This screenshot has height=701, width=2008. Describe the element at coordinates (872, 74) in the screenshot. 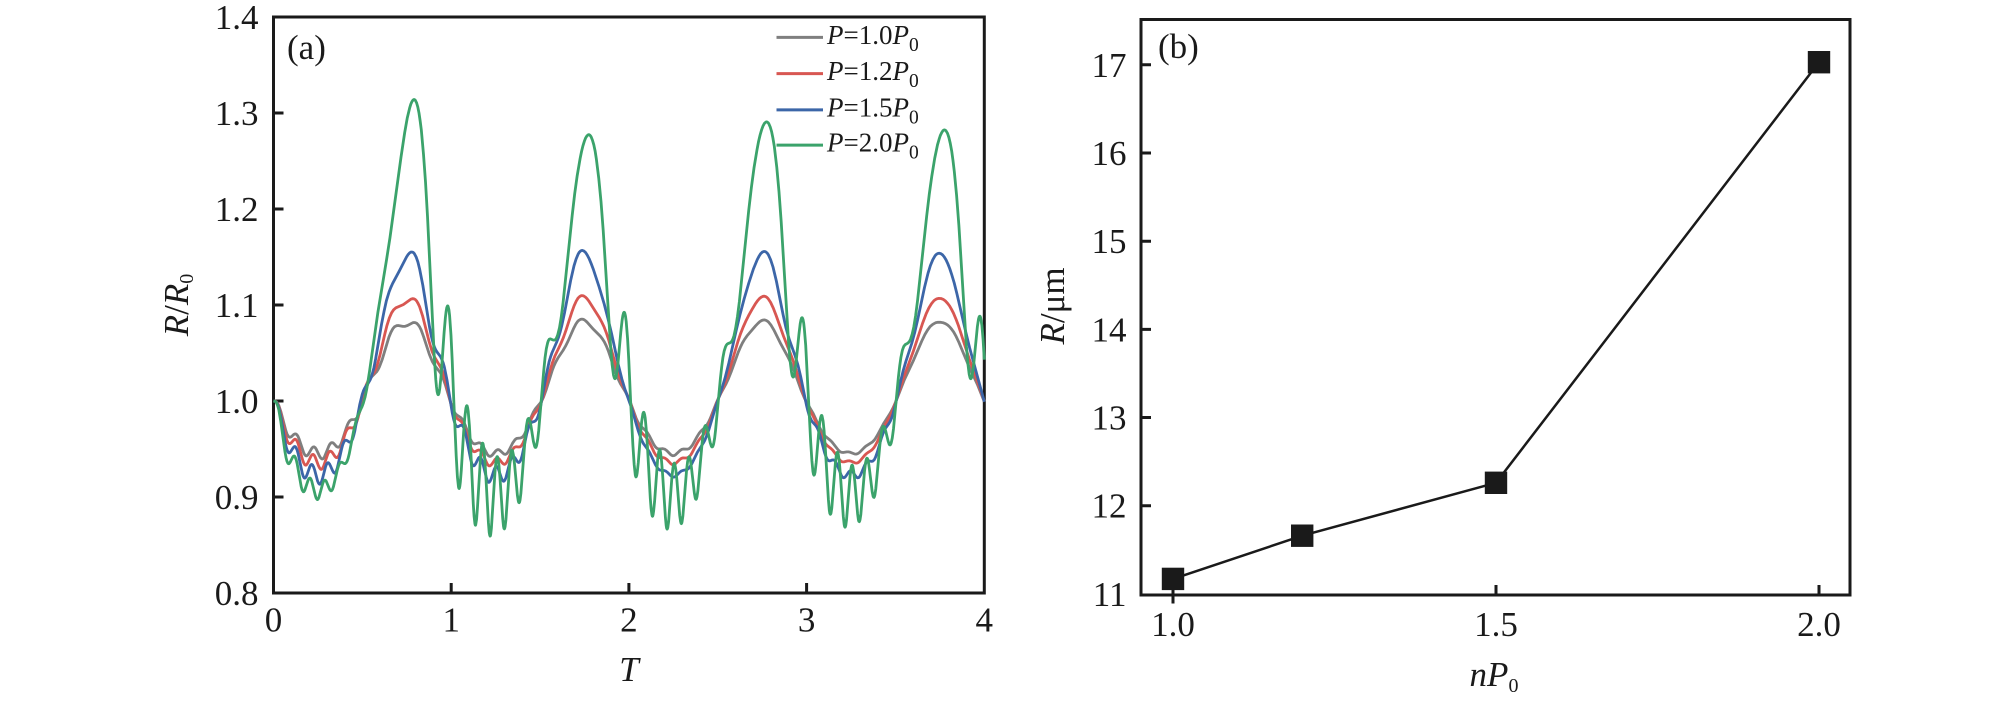

I see `svg-text: P=1.2P0` at that location.